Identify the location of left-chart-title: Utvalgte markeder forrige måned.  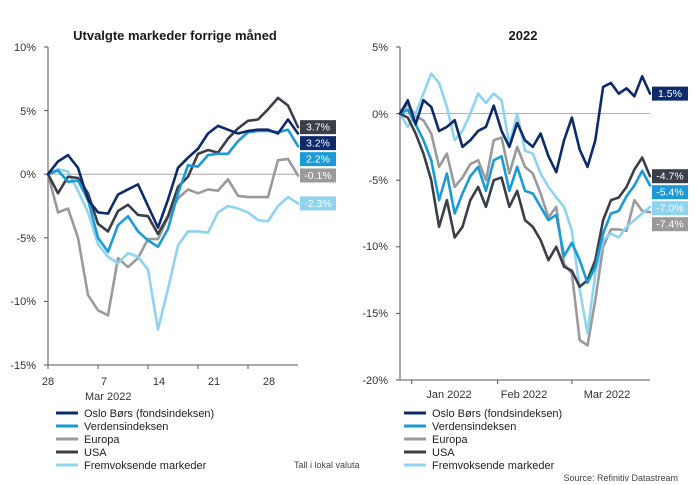
(175, 35).